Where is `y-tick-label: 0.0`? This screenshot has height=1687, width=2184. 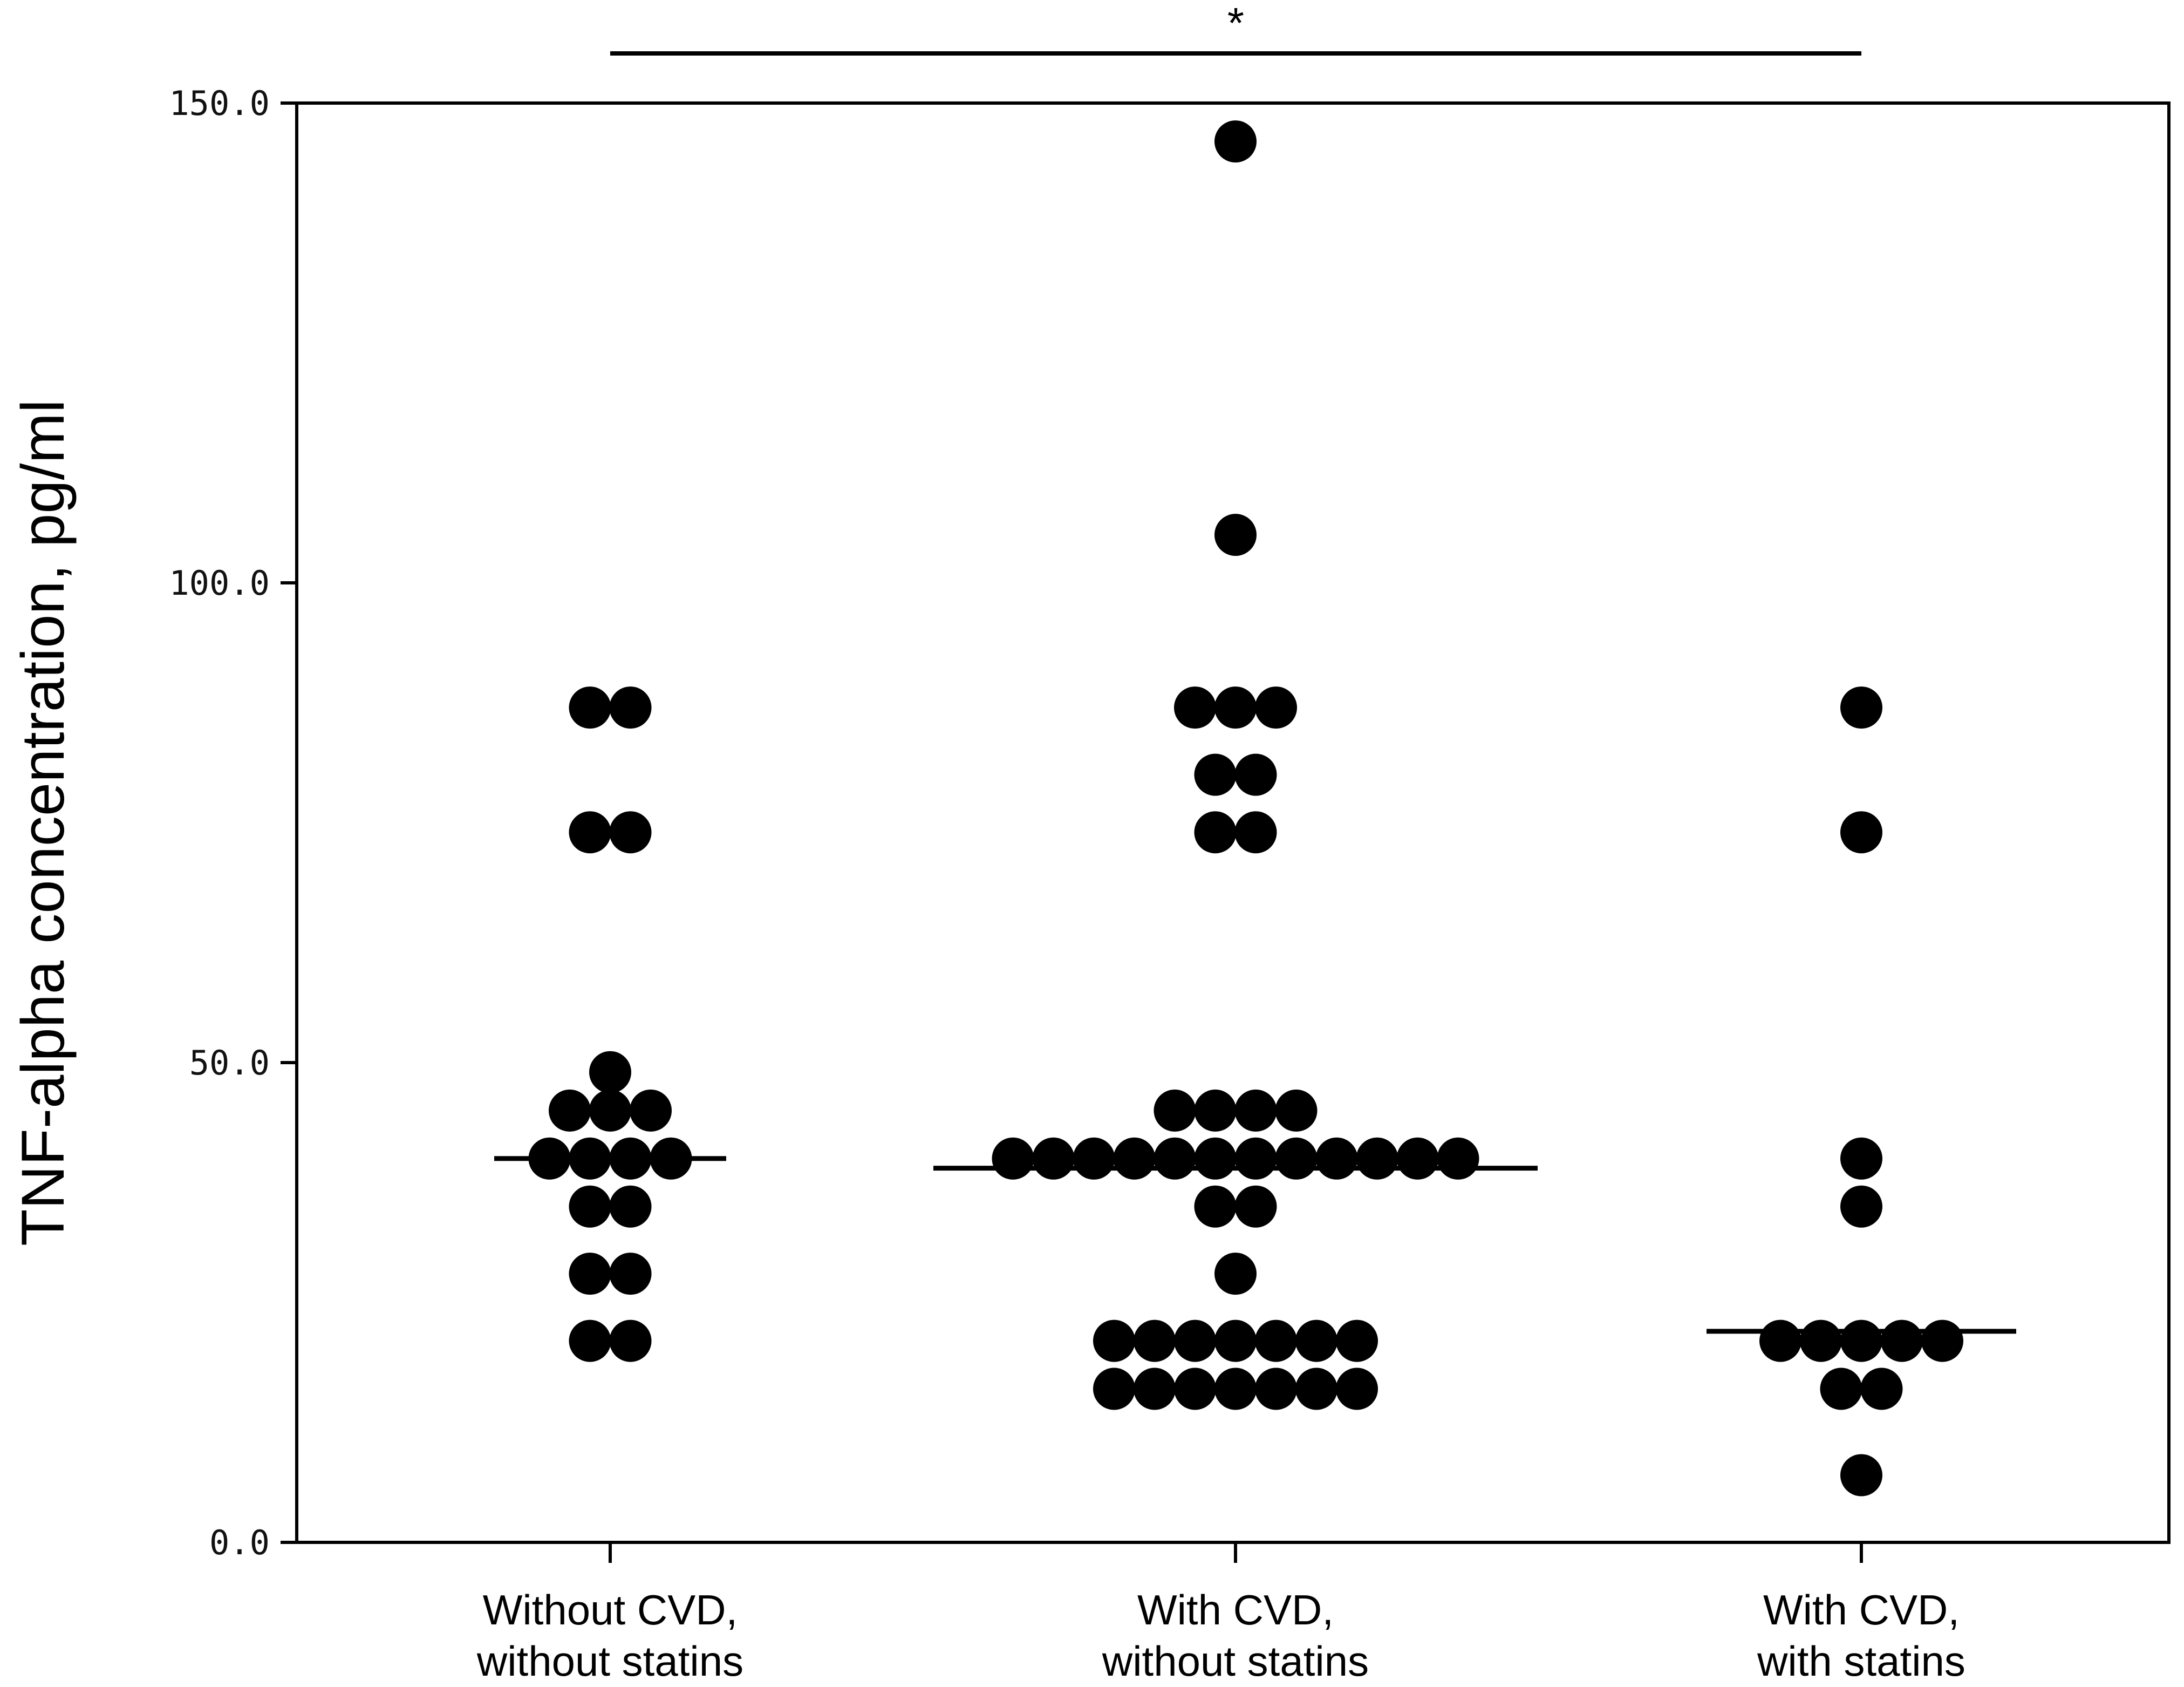 y-tick-label: 0.0 is located at coordinates (239, 1543).